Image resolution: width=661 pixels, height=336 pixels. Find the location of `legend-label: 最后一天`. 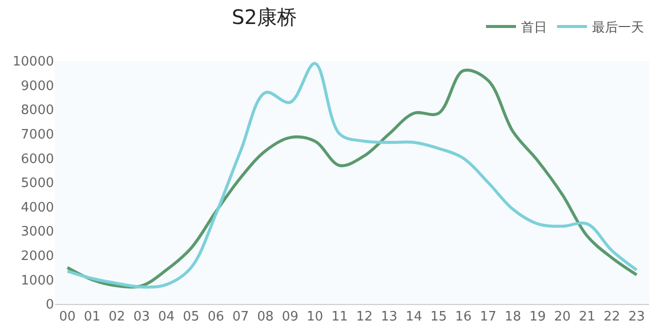

legend-label: 最后一天 is located at coordinates (618, 28).